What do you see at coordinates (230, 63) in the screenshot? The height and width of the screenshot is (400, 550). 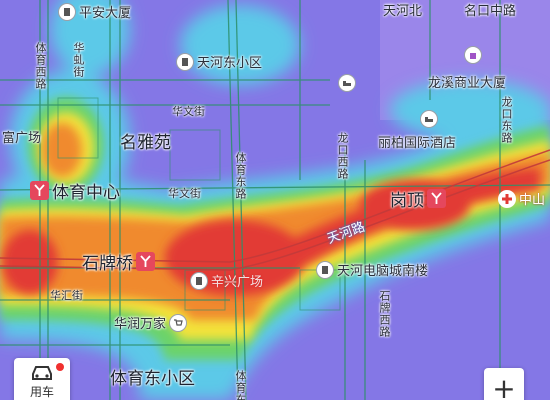 I see `poi-label: 天河东小区` at bounding box center [230, 63].